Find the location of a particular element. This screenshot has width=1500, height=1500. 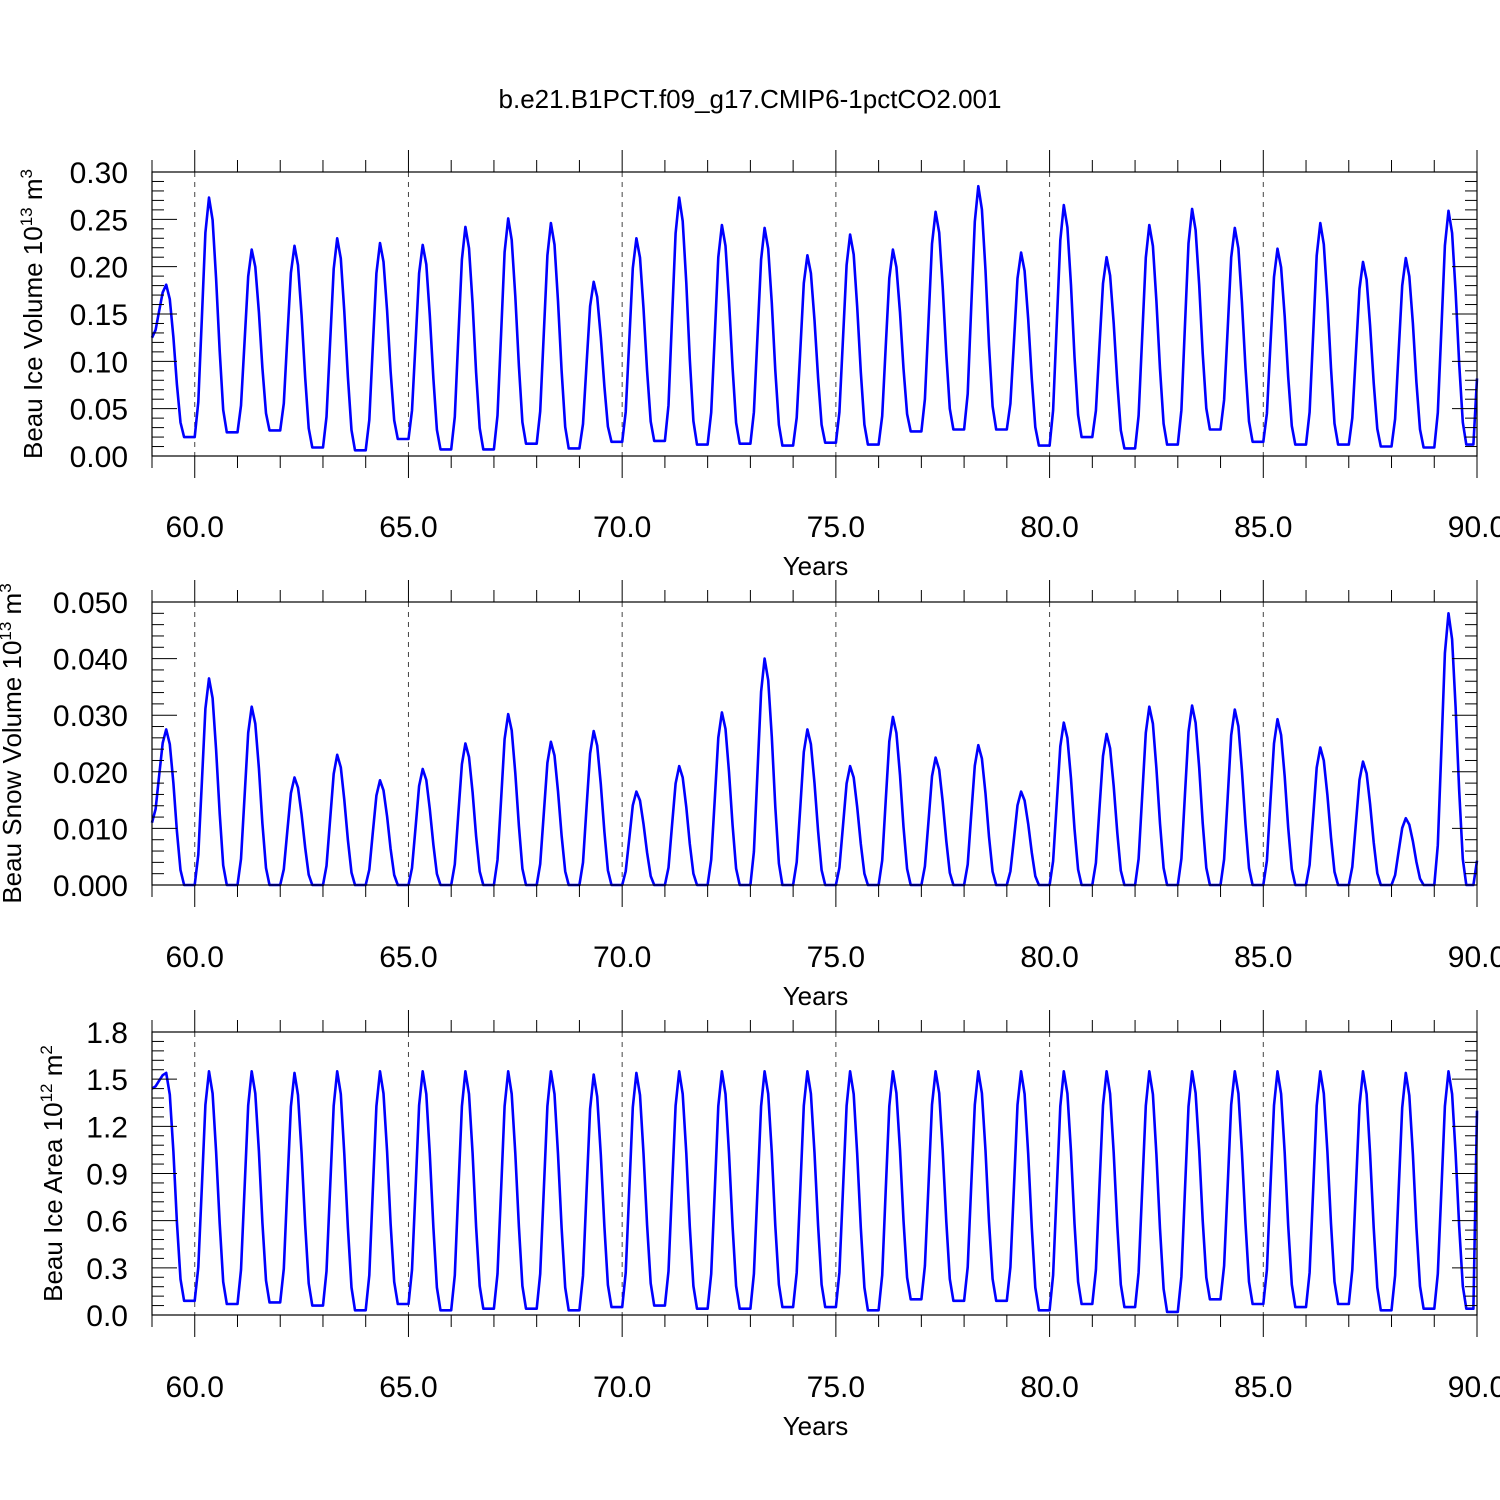

y-tick-label: 0.030 is located at coordinates (90, 716).